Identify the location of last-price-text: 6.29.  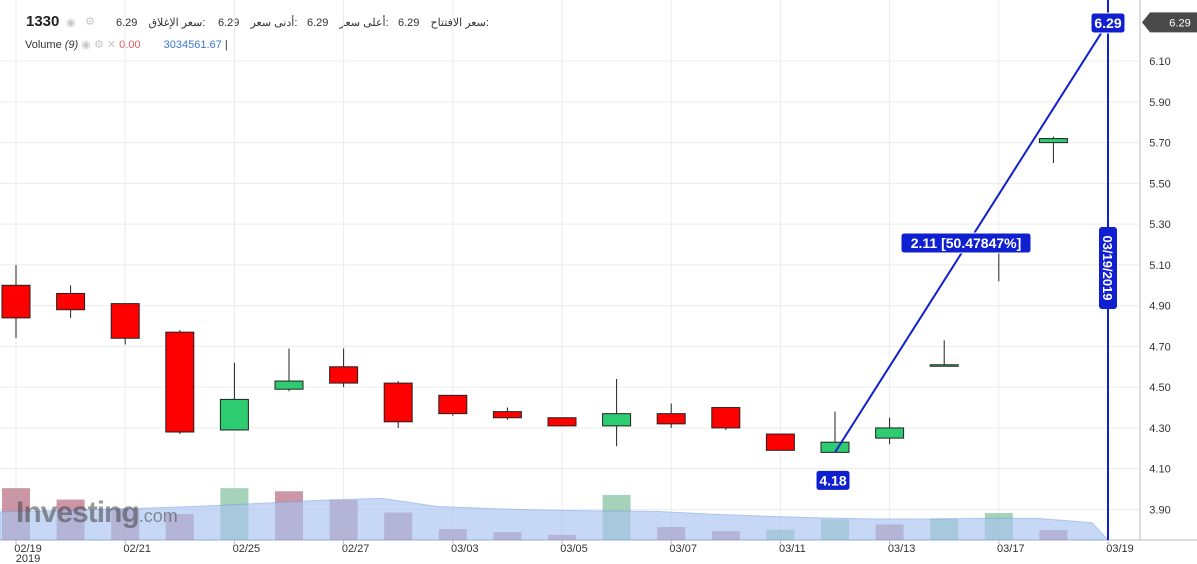
(1179, 23).